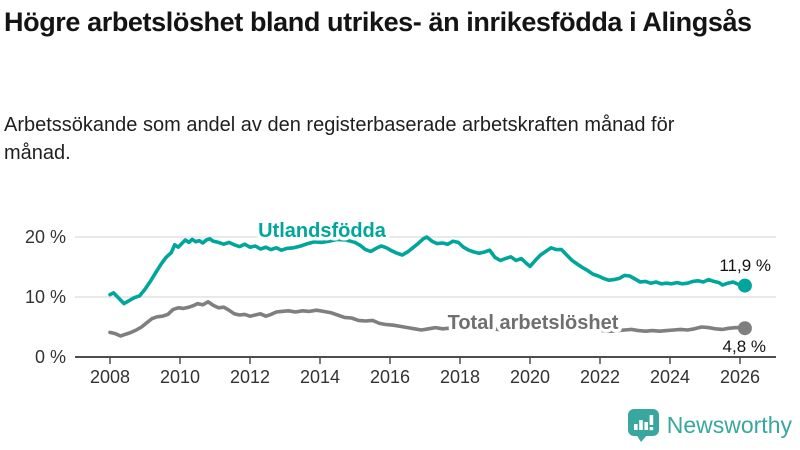 The height and width of the screenshot is (450, 800). I want to click on svg-text: 0 %, so click(50, 357).